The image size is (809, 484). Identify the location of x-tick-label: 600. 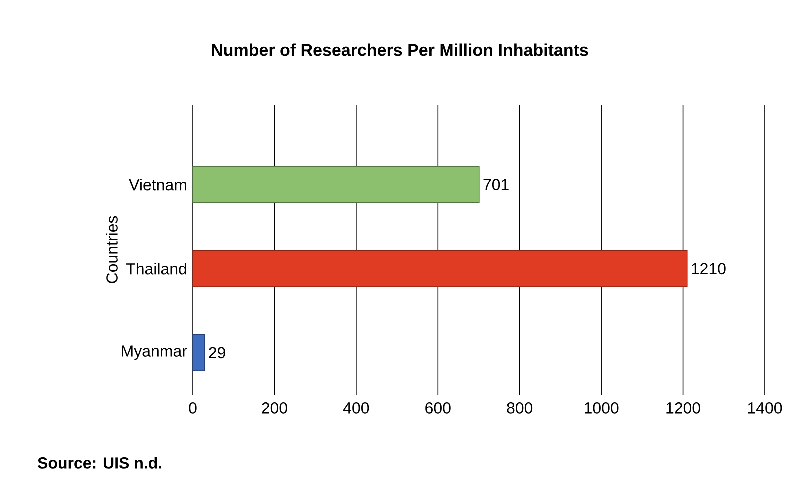
(438, 408).